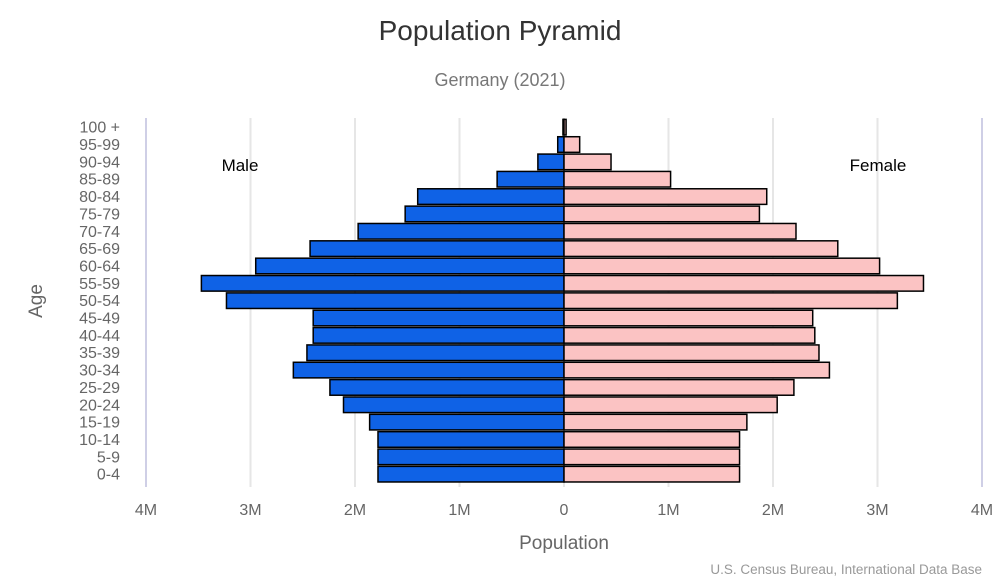 Image resolution: width=1000 pixels, height=583 pixels. What do you see at coordinates (99, 319) in the screenshot?
I see `y-tick-label: 45-49` at bounding box center [99, 319].